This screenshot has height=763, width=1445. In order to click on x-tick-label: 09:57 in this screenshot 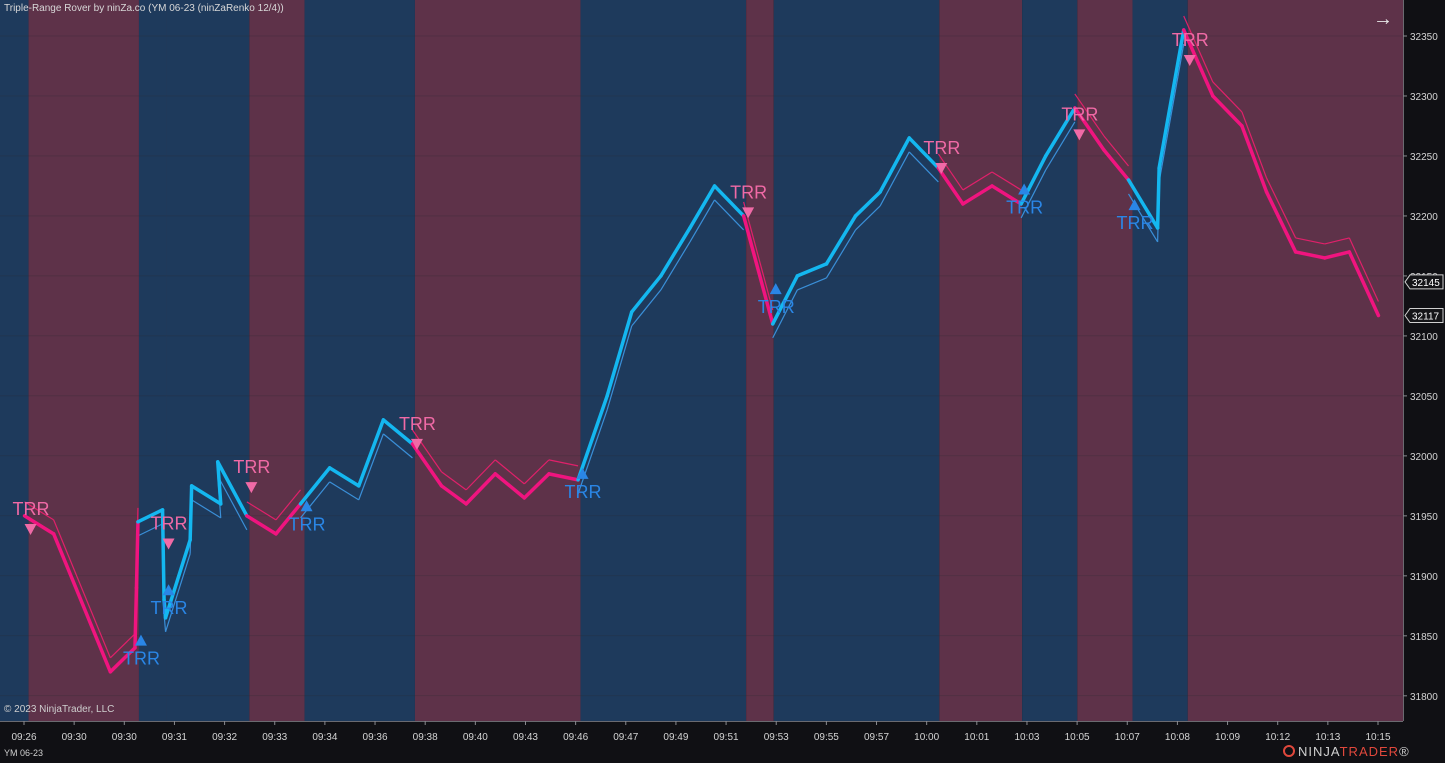, I will do `click(876, 737)`.